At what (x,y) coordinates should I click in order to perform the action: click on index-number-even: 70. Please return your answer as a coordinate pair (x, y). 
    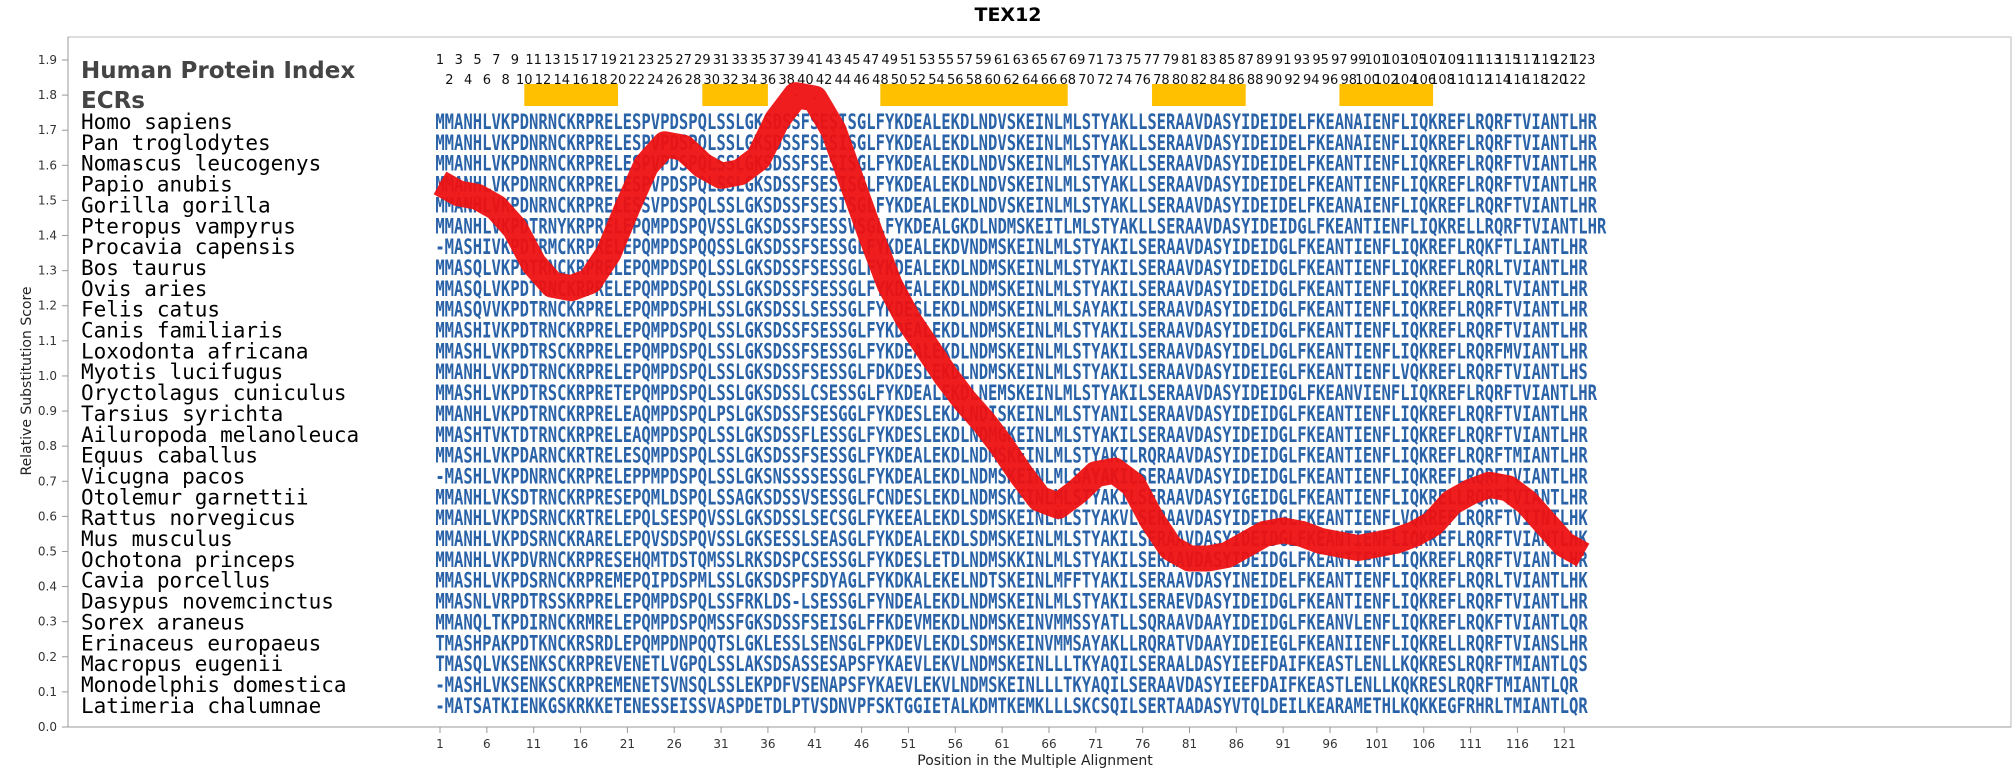
    Looking at the image, I should click on (1086, 80).